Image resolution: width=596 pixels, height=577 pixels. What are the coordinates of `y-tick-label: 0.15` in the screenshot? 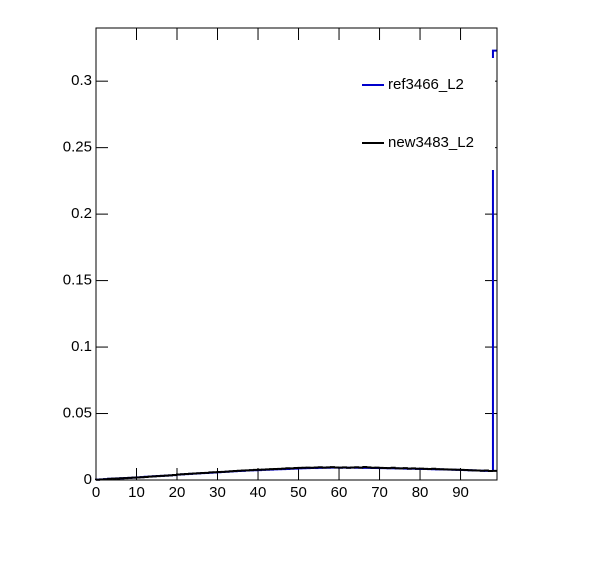 It's located at (77, 280).